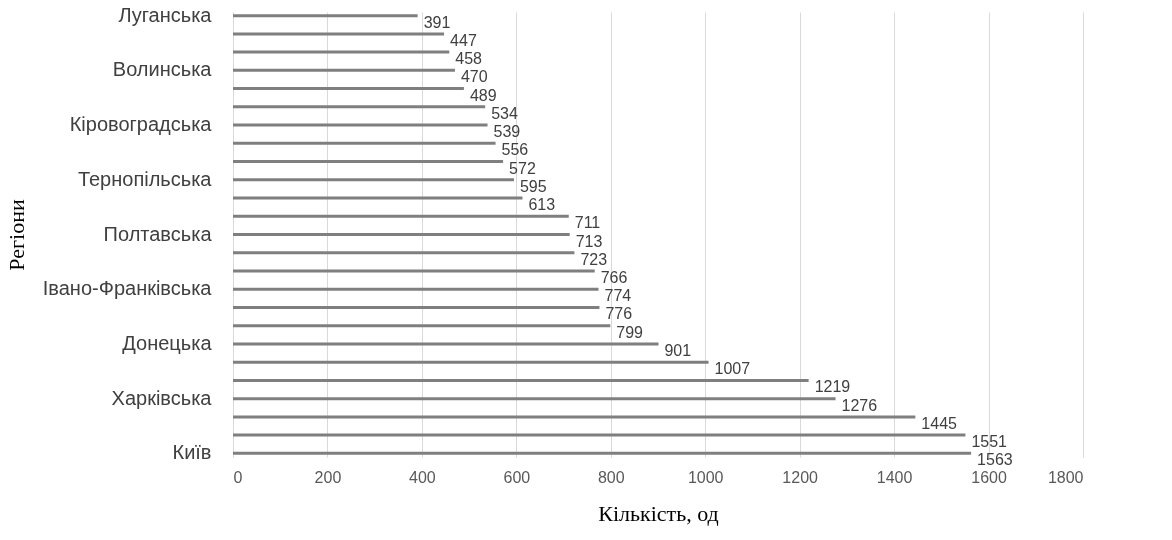 This screenshot has height=540, width=1172. I want to click on data-label: 766, so click(614, 277).